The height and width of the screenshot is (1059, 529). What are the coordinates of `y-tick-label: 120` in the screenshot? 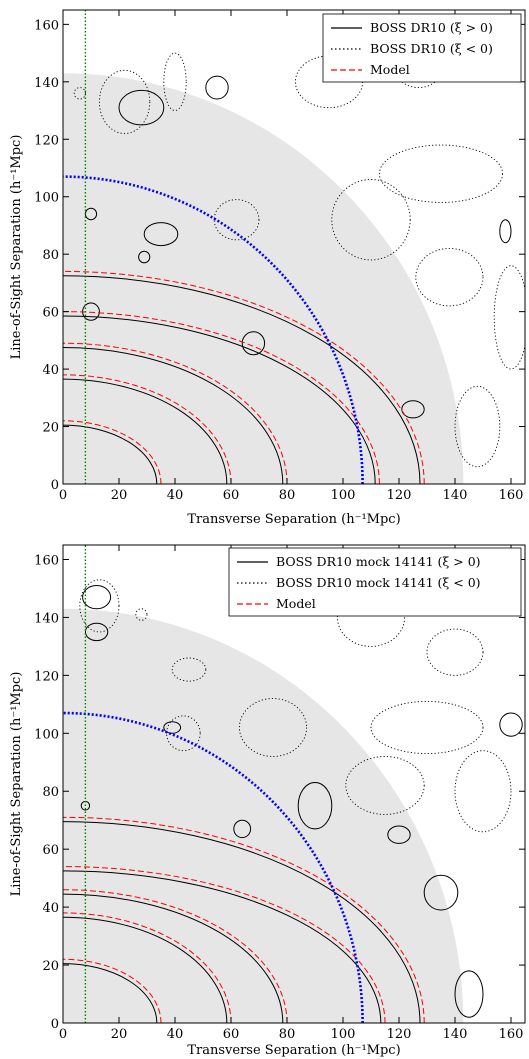 It's located at (46, 140).